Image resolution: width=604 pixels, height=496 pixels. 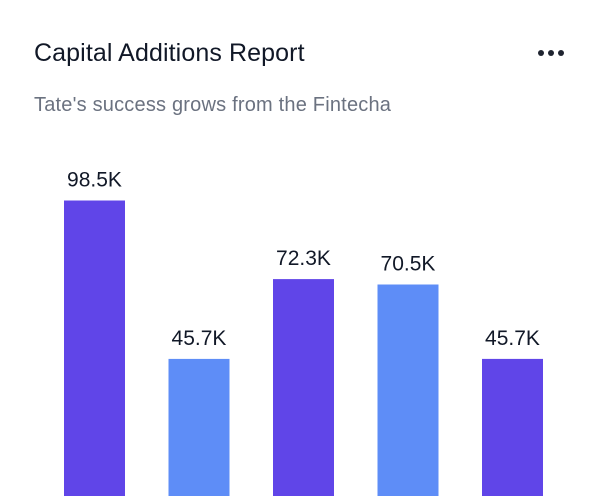 I want to click on chart-subtitle: Tate's success grows from the Fintecha, so click(x=213, y=105).